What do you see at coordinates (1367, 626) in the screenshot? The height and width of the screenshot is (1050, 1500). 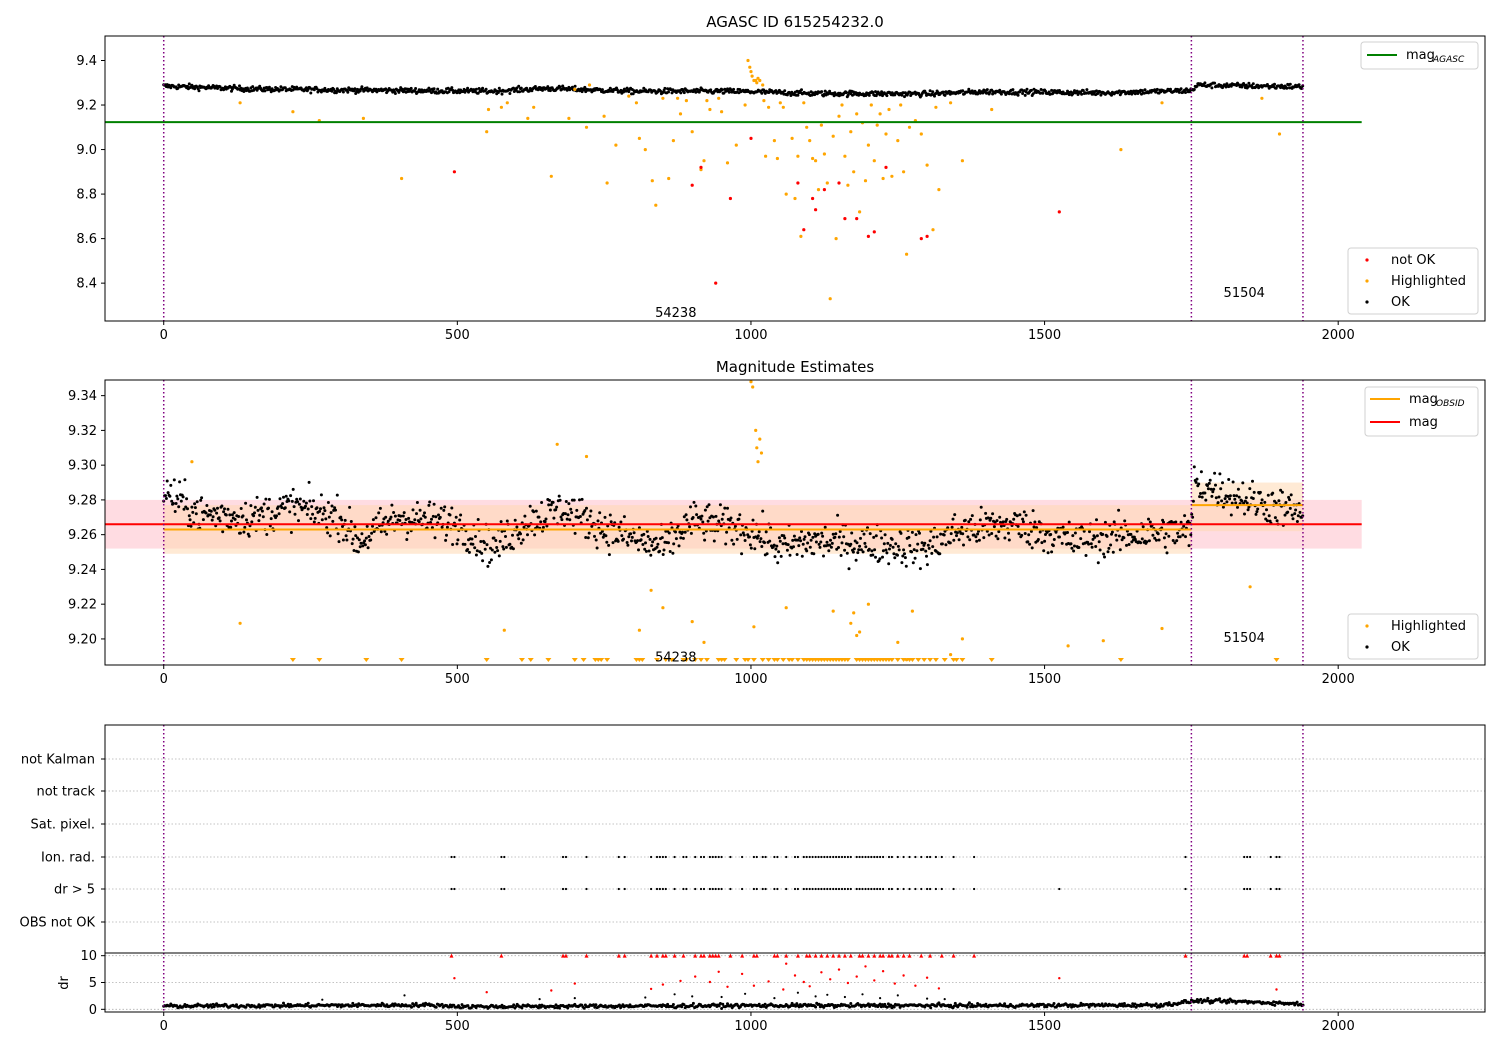 I see `legend-marker-highlighted` at bounding box center [1367, 626].